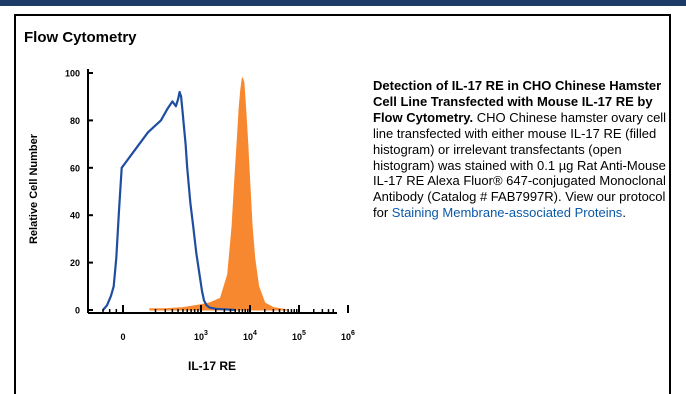 This screenshot has height=394, width=686. I want to click on x-tick-label: 10⁴, so click(250, 336).